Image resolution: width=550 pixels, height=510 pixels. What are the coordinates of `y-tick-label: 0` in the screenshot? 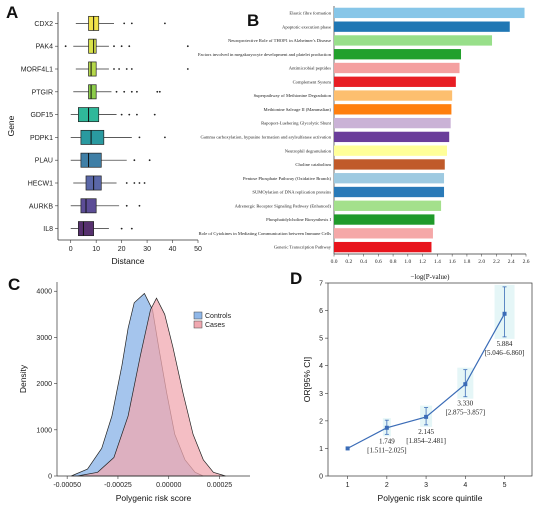 It's located at (321, 477).